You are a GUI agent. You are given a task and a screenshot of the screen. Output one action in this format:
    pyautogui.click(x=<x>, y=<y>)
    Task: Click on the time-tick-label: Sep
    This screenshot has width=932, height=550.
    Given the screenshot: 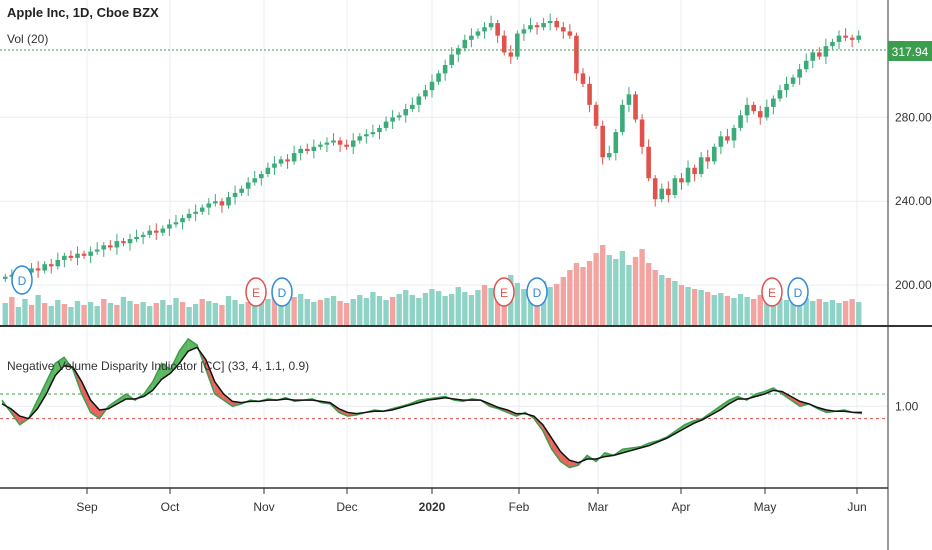 What is the action you would take?
    pyautogui.click(x=87, y=507)
    